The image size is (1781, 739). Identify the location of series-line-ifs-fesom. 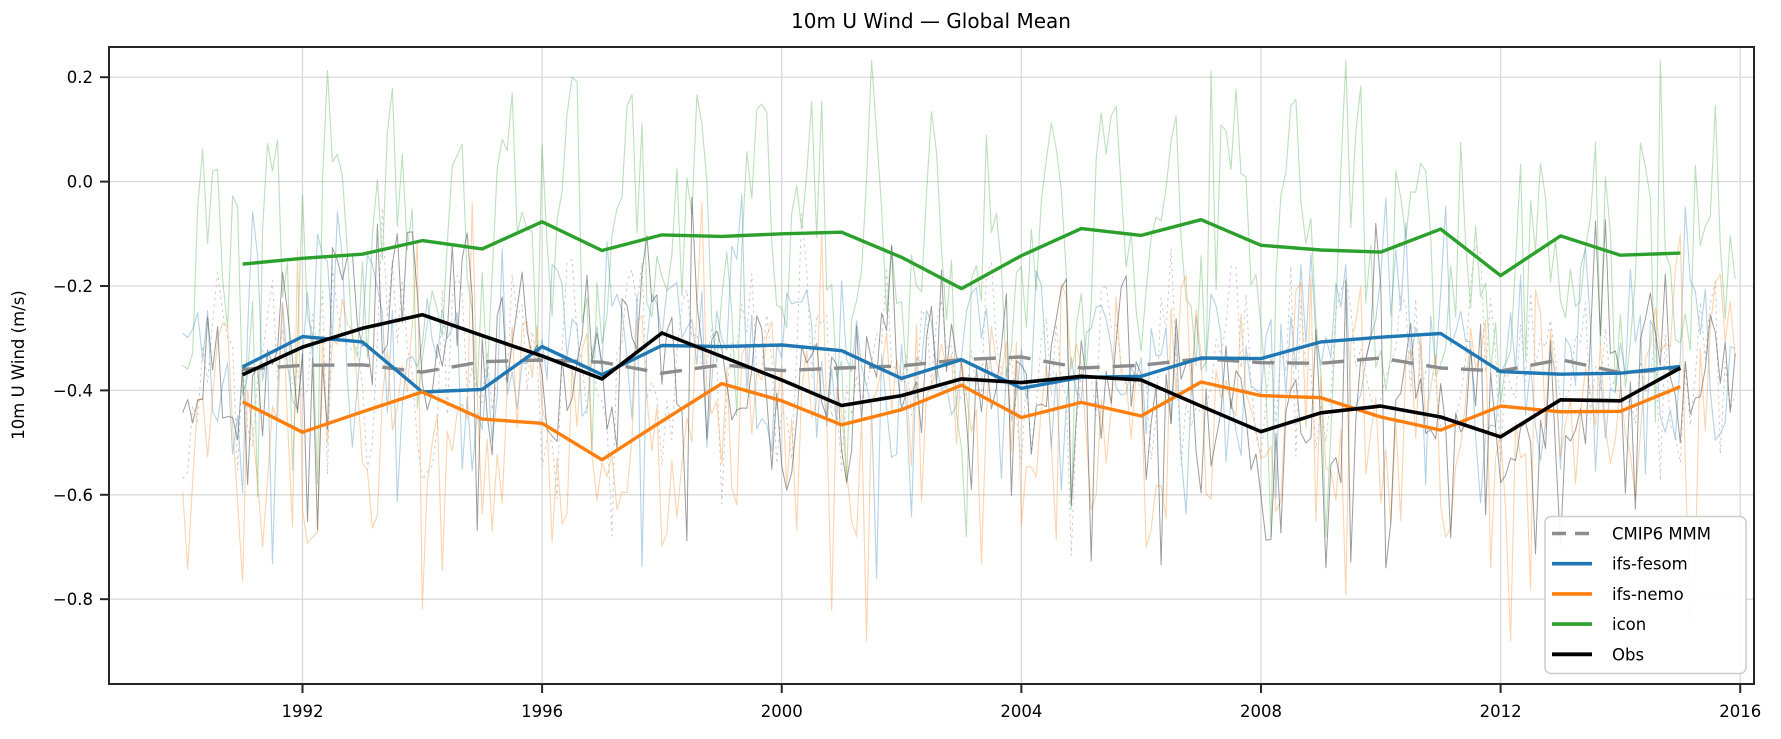
(961, 362).